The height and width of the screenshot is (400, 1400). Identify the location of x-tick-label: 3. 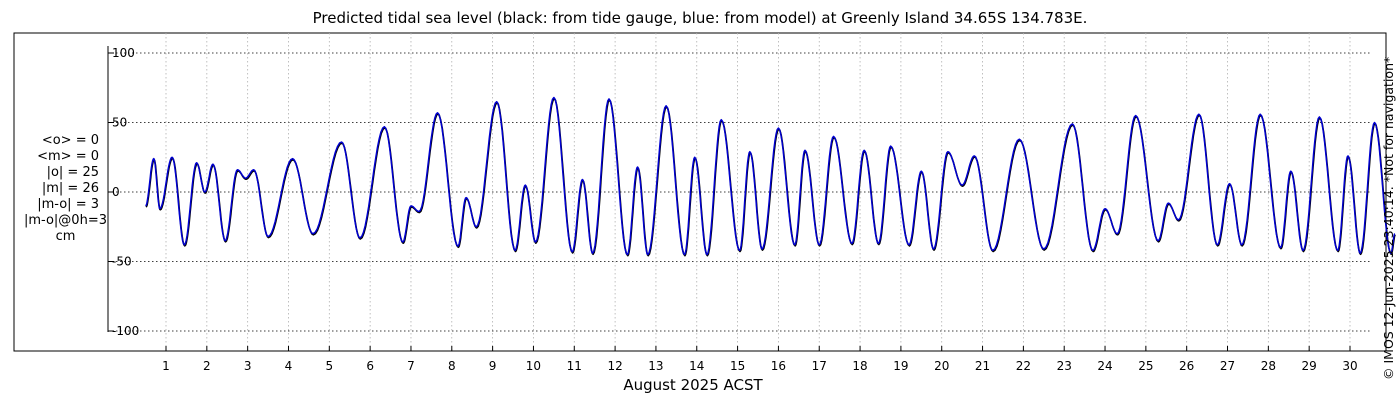
(248, 366).